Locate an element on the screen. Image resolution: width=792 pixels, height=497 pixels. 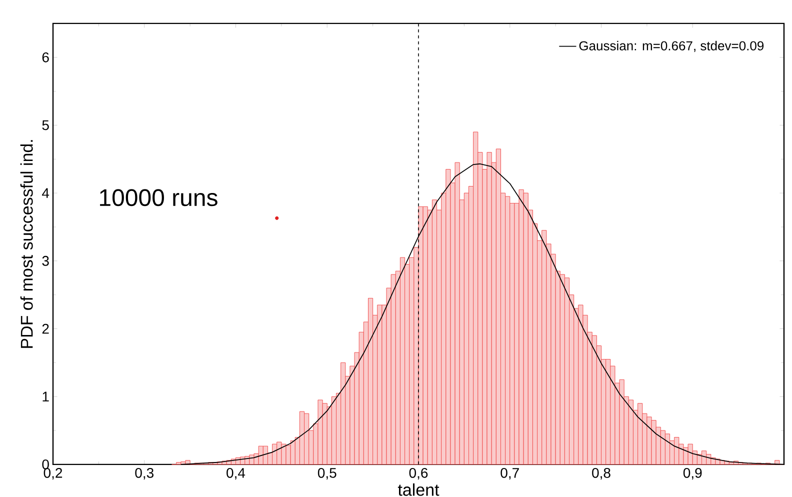
legend-label: Gaussian: m=0.667, stdev=0.09 is located at coordinates (671, 46).